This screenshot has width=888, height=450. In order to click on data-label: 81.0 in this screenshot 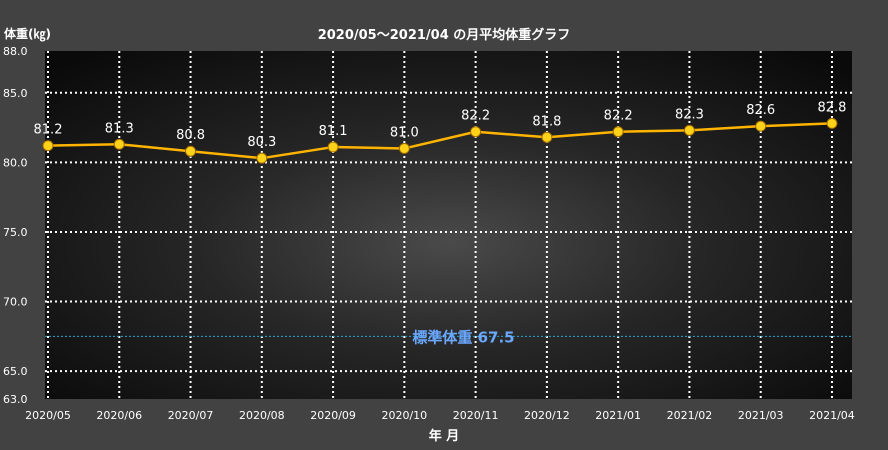, I will do `click(404, 132)`.